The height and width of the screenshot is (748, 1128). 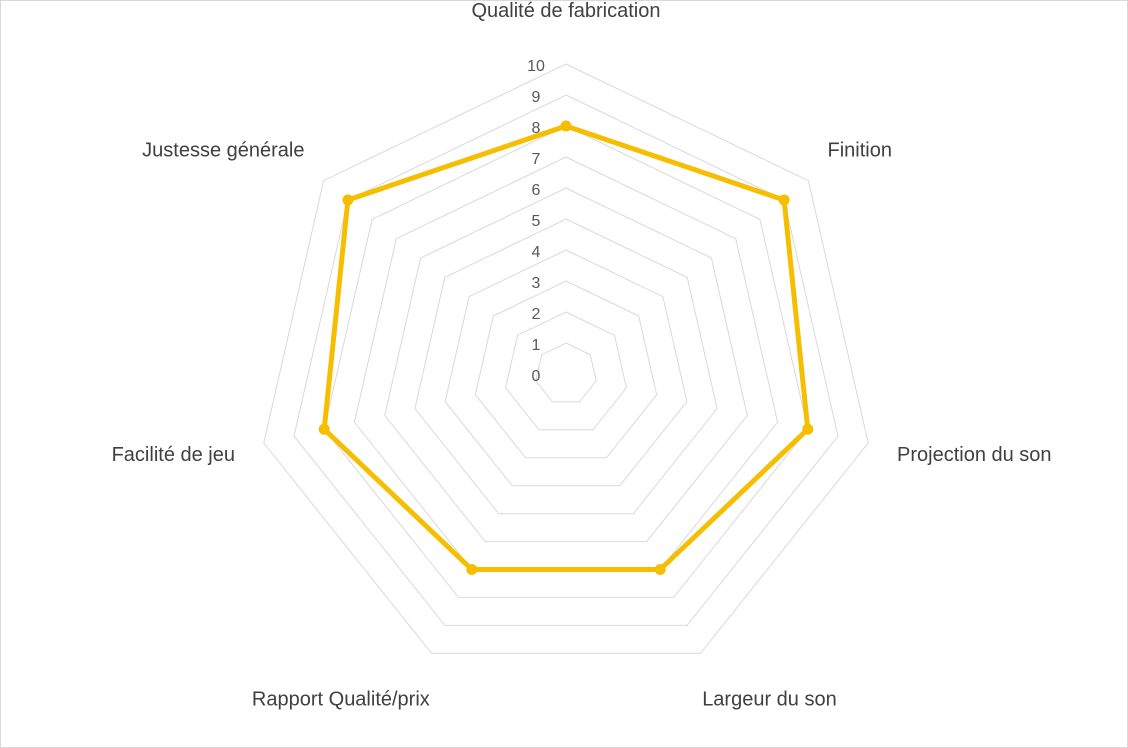 What do you see at coordinates (536, 128) in the screenshot?
I see `tick-label: 8` at bounding box center [536, 128].